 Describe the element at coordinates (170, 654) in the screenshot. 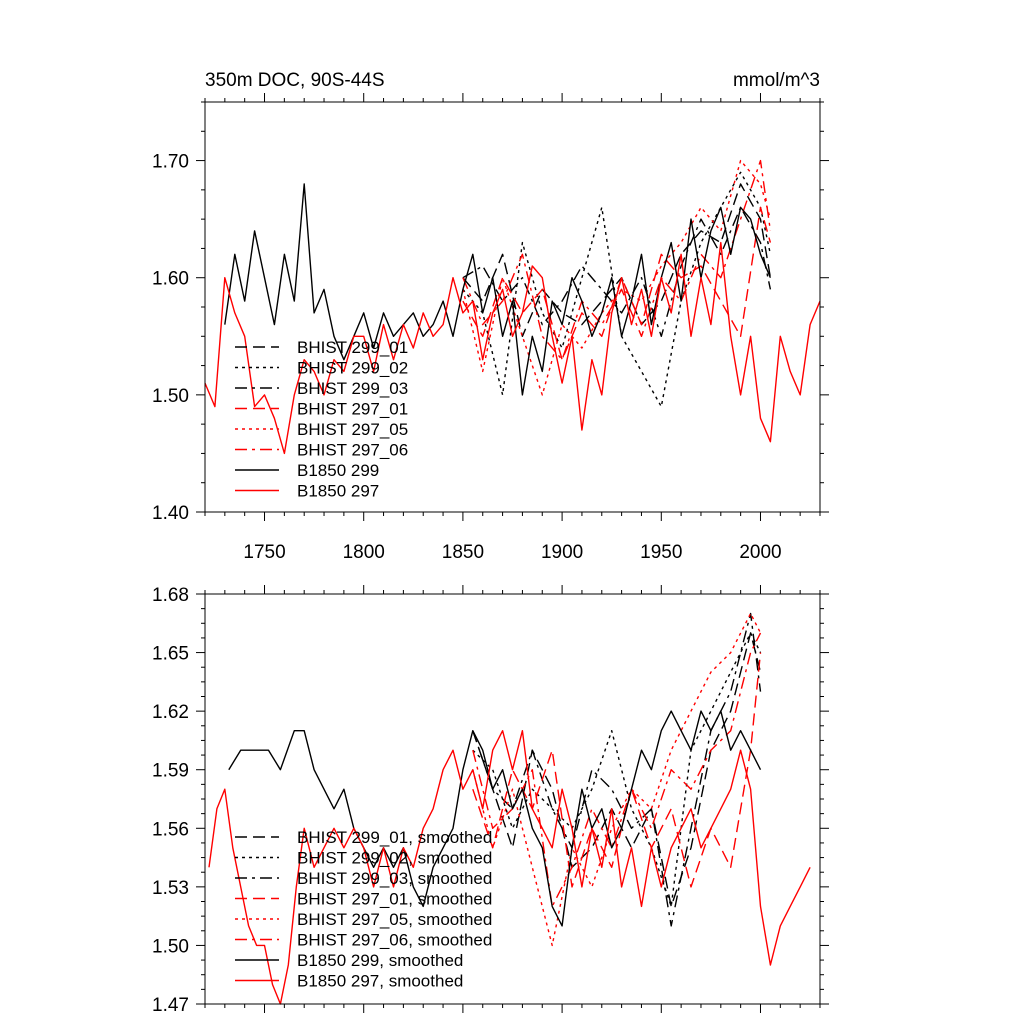

I see `y-tick-label: 1.65` at that location.